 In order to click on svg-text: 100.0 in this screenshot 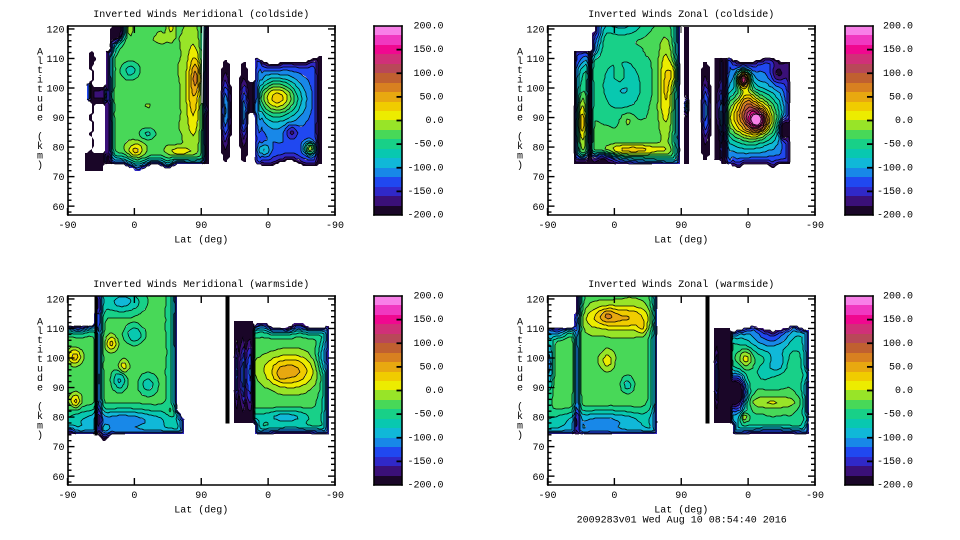, I will do `click(428, 344)`.